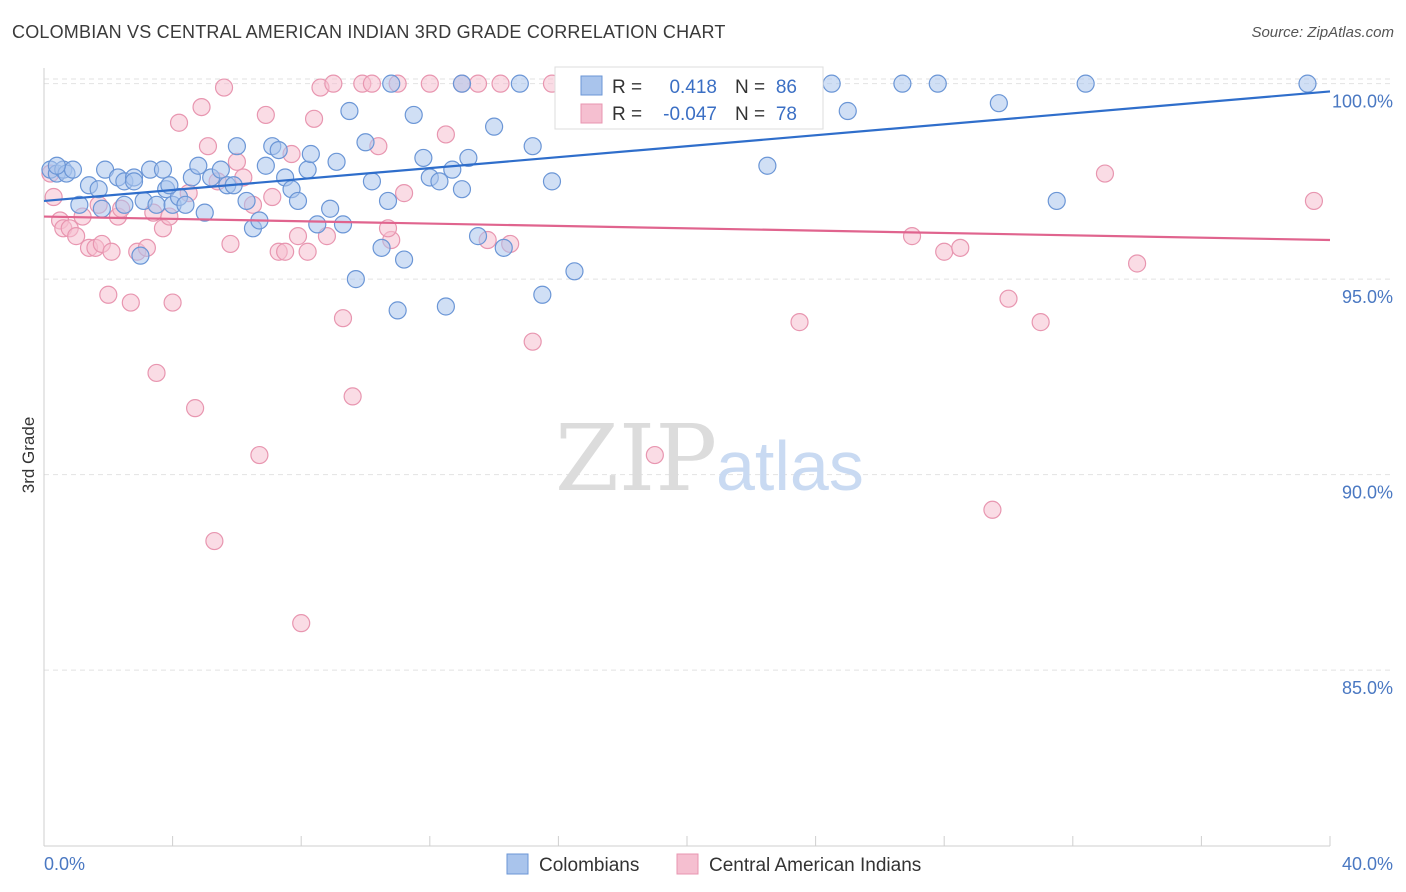 The image size is (1406, 892). What do you see at coordinates (687, 228) in the screenshot?
I see `trend-line-central-american-indians` at bounding box center [687, 228].